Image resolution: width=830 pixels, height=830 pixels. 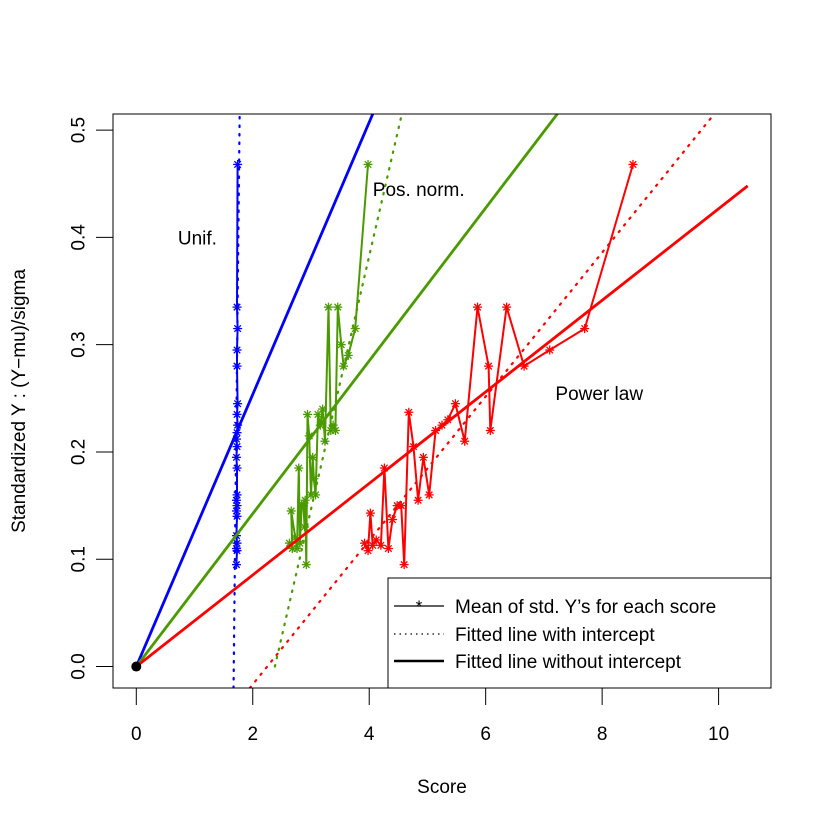 I want to click on legend-label-with-intercept: Fitted line with intercept, so click(x=555, y=635).